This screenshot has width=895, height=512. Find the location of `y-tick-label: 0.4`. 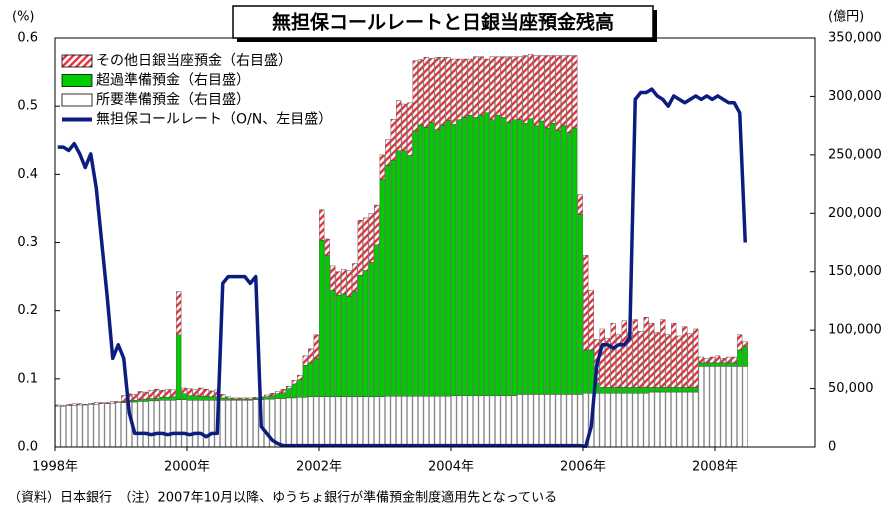

y-tick-label: 0.4 is located at coordinates (27, 174).